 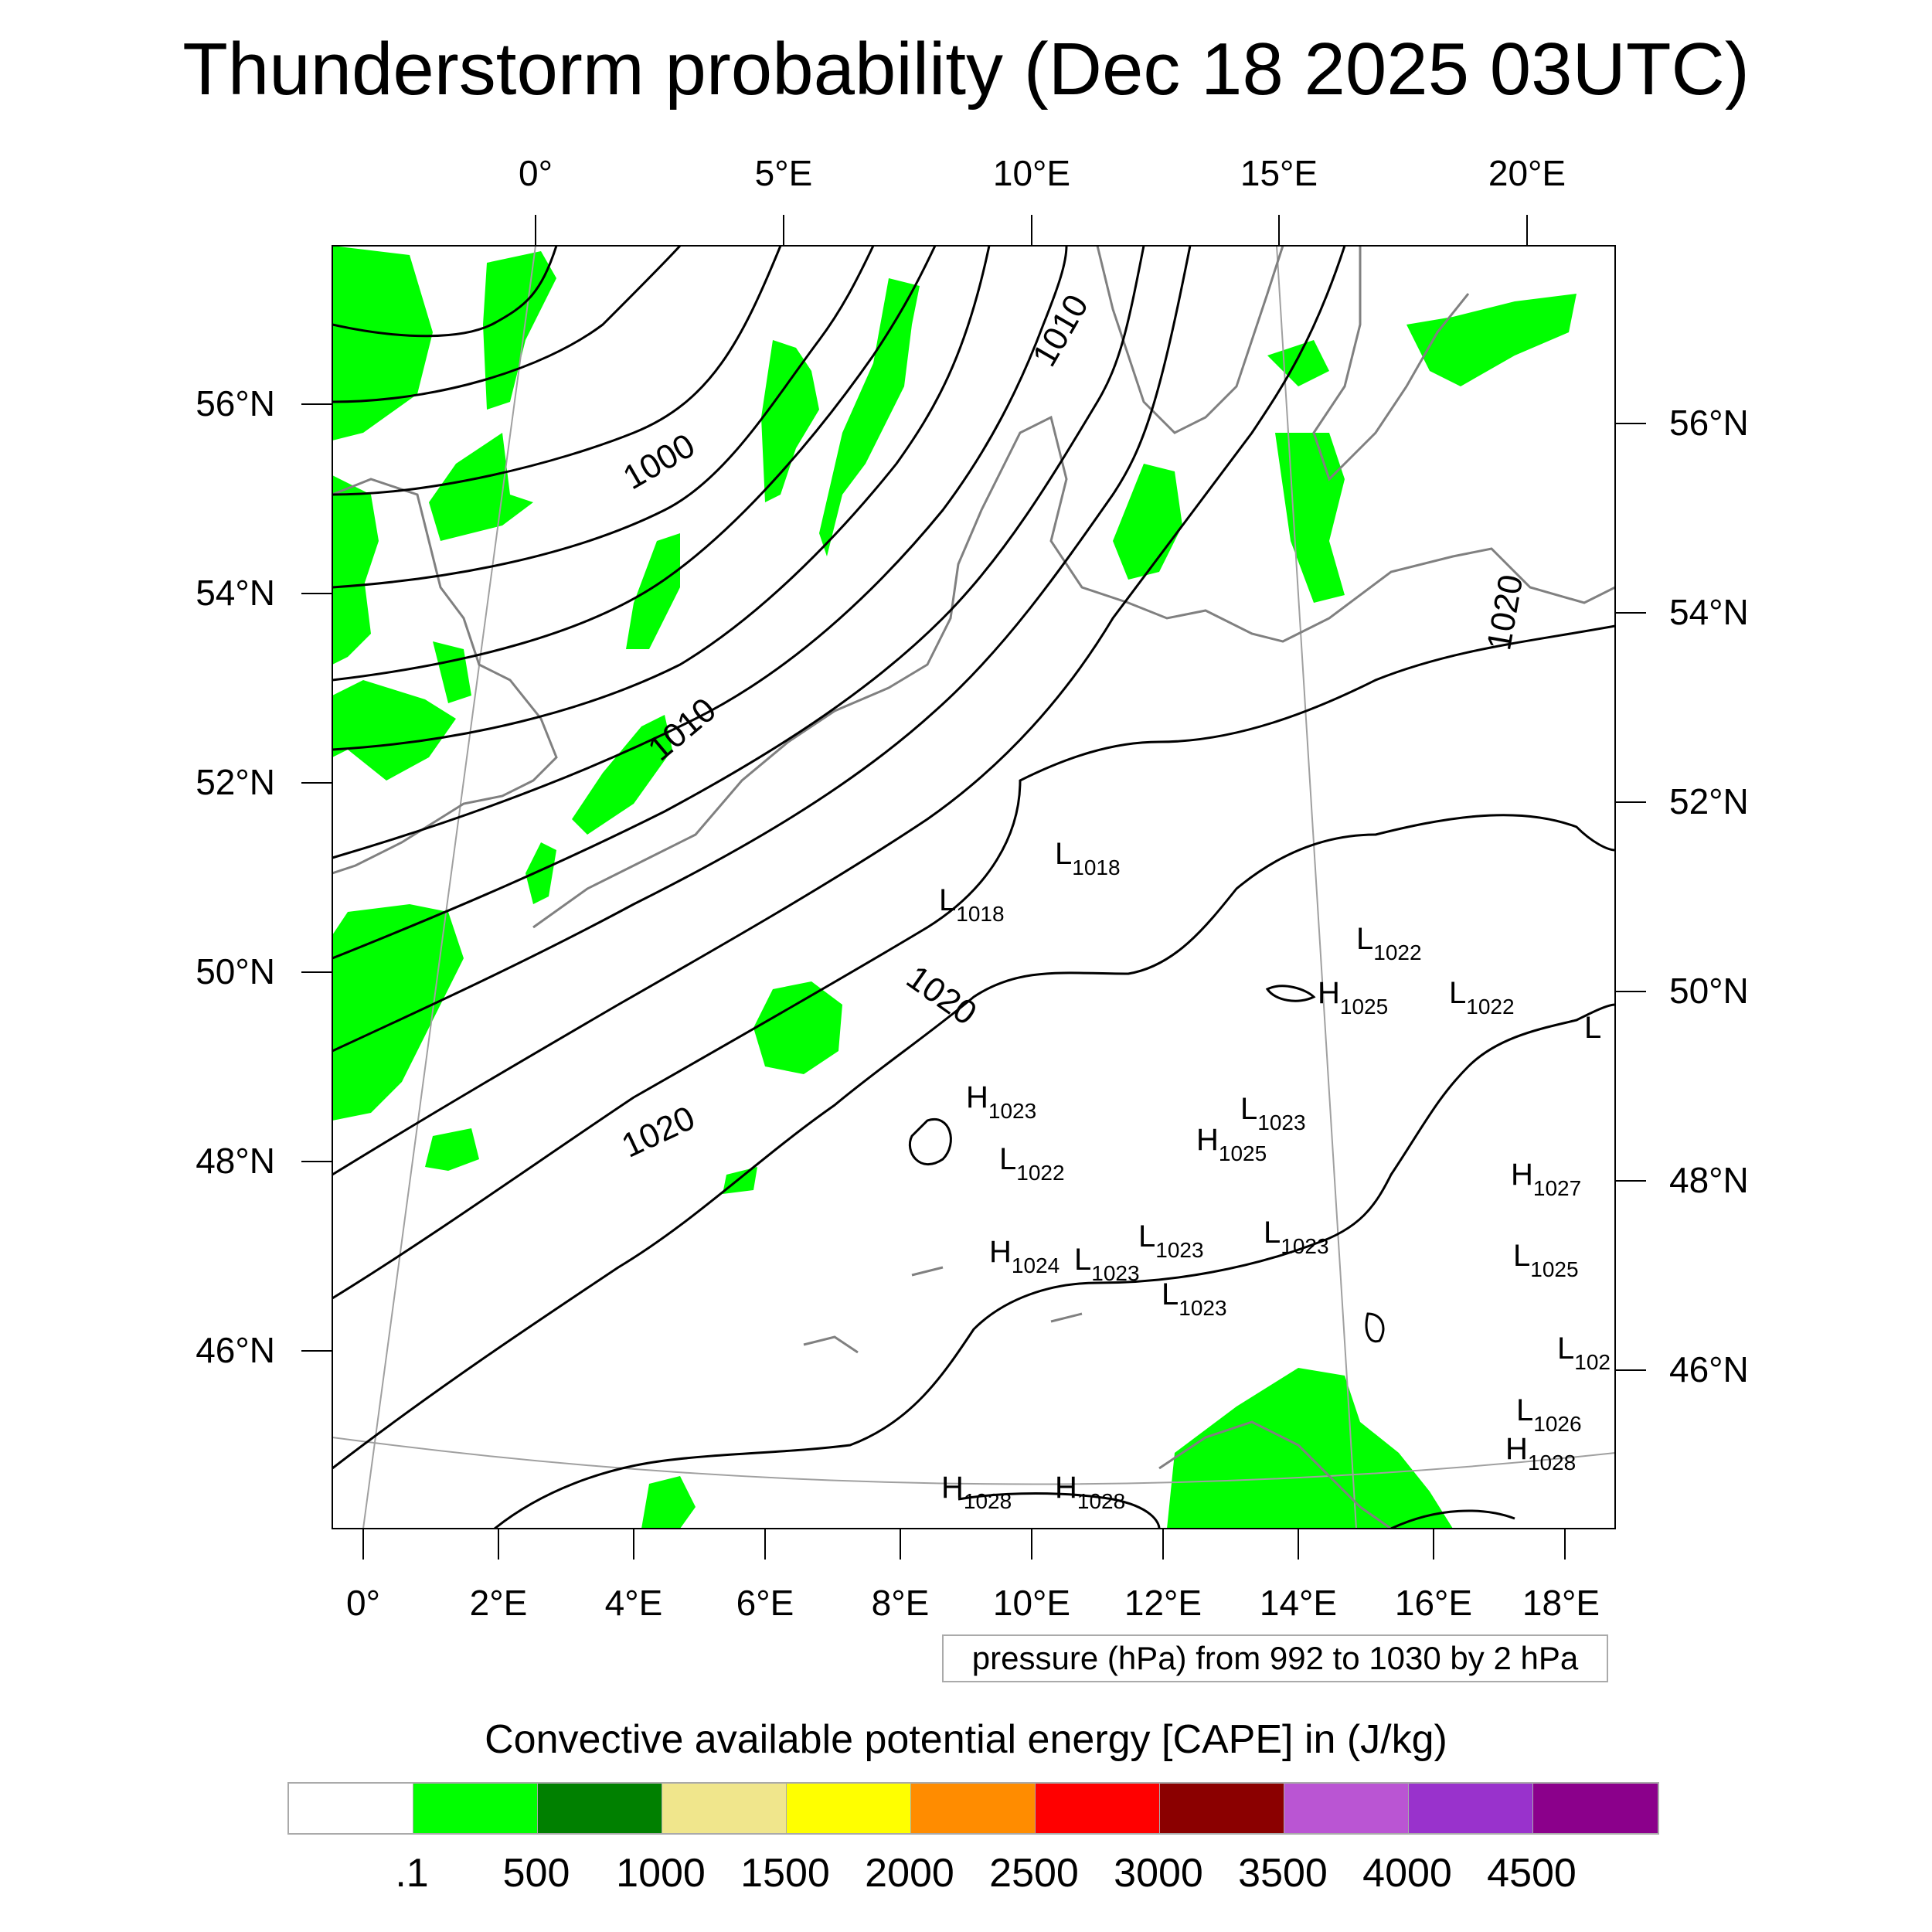 What do you see at coordinates (1709, 612) in the screenshot?
I see `right-lat-label: 54°N` at bounding box center [1709, 612].